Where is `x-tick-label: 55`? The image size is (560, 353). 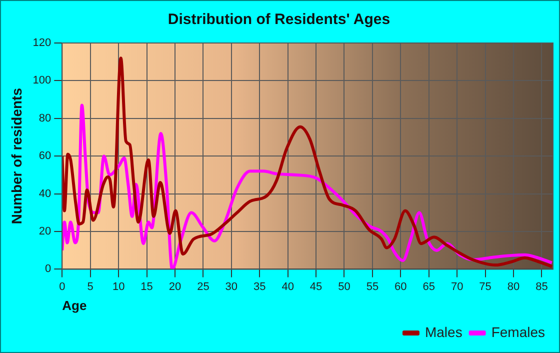 x-tick-label: 55 is located at coordinates (372, 286).